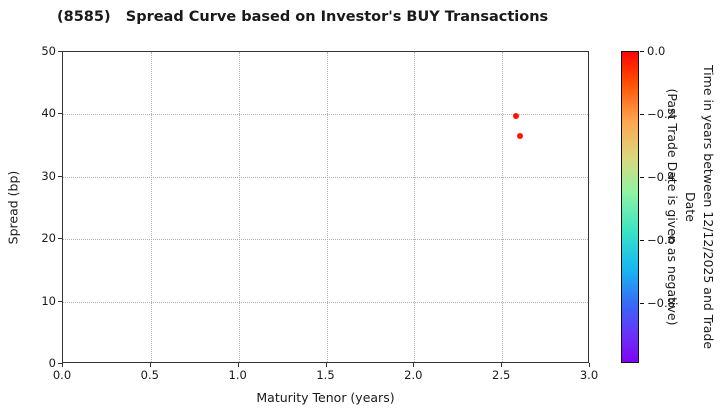 The width and height of the screenshot is (720, 420). What do you see at coordinates (413, 375) in the screenshot?
I see `x-tick-label: 2.0` at bounding box center [413, 375].